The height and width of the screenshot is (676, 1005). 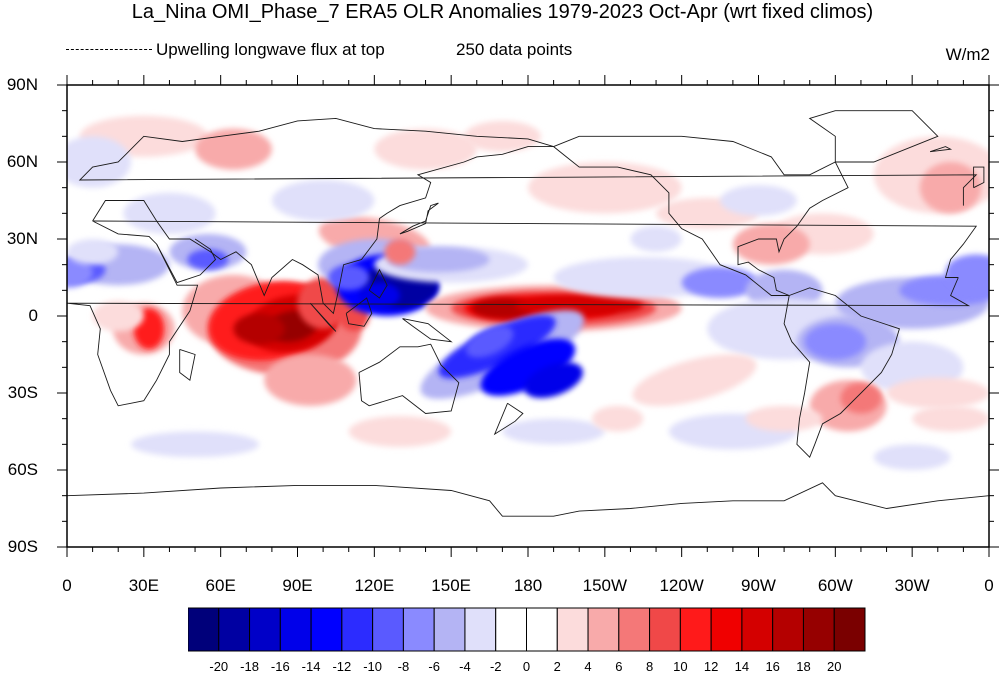 What do you see at coordinates (711, 666) in the screenshot?
I see `colorbar-label: 12` at bounding box center [711, 666].